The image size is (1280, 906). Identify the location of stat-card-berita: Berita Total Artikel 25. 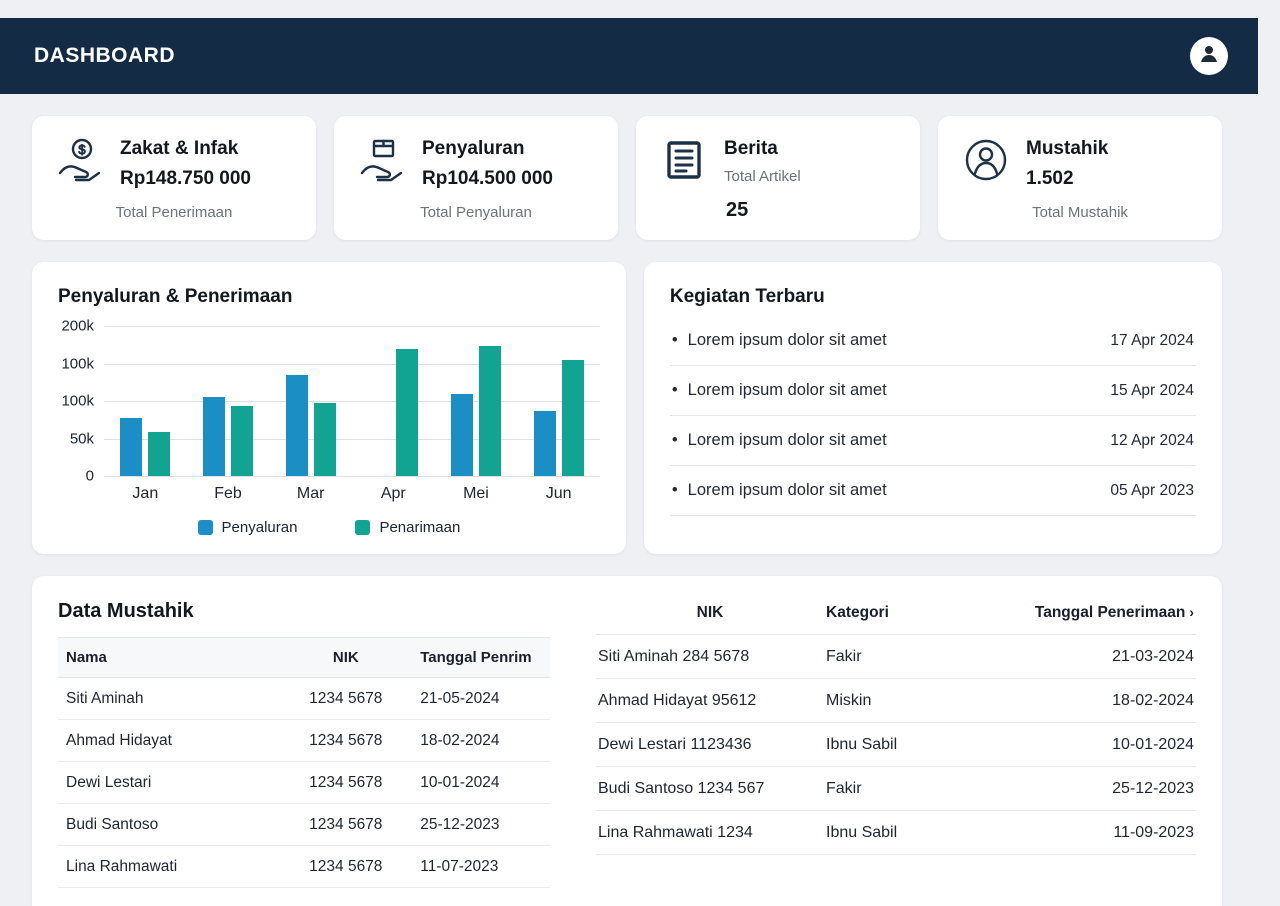
(778, 178).